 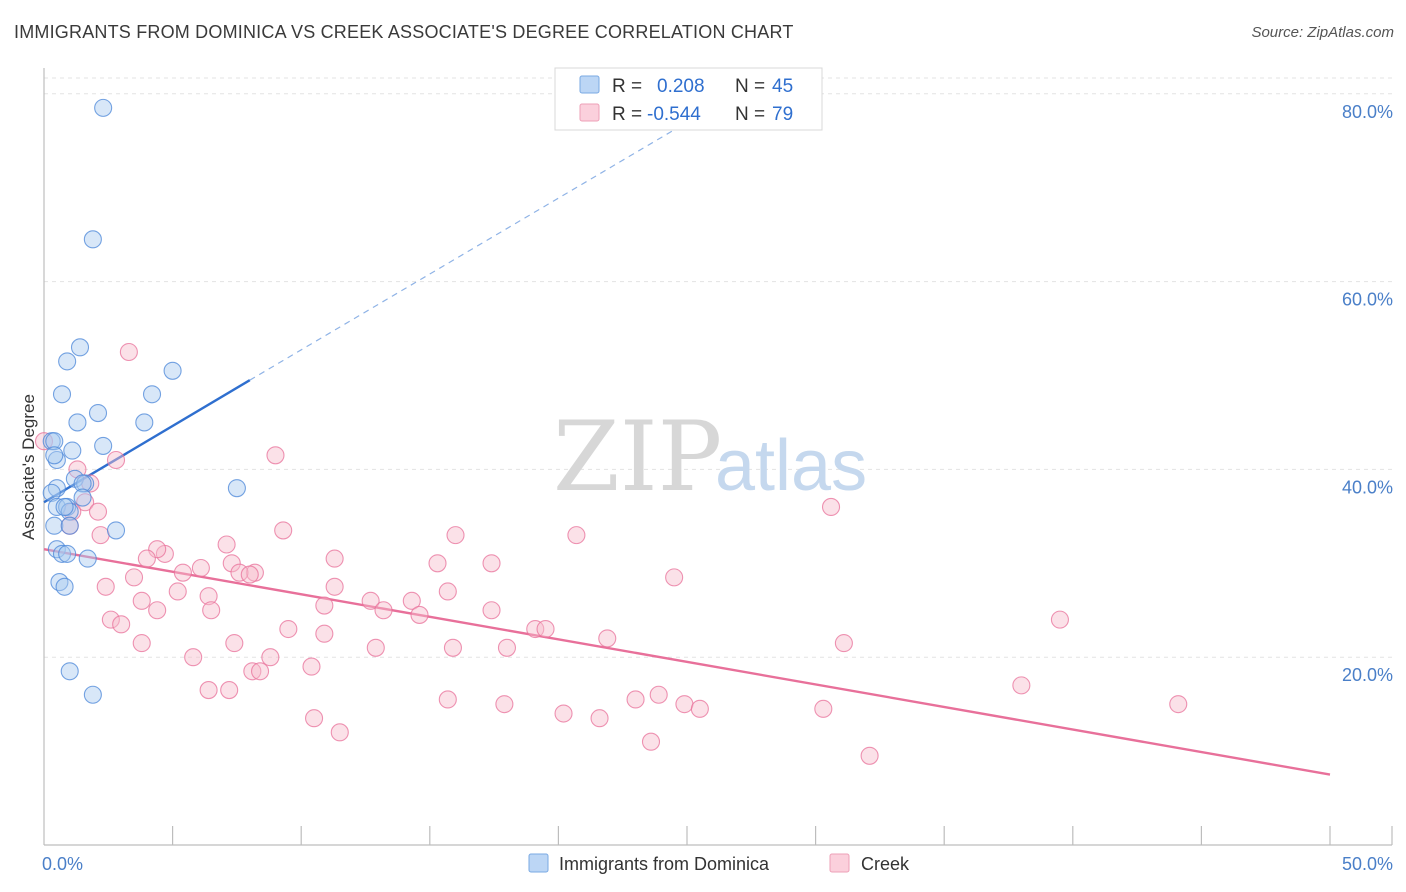 What do you see at coordinates (627, 114) in the screenshot?
I see `legend-r-label-2: R =` at bounding box center [627, 114].